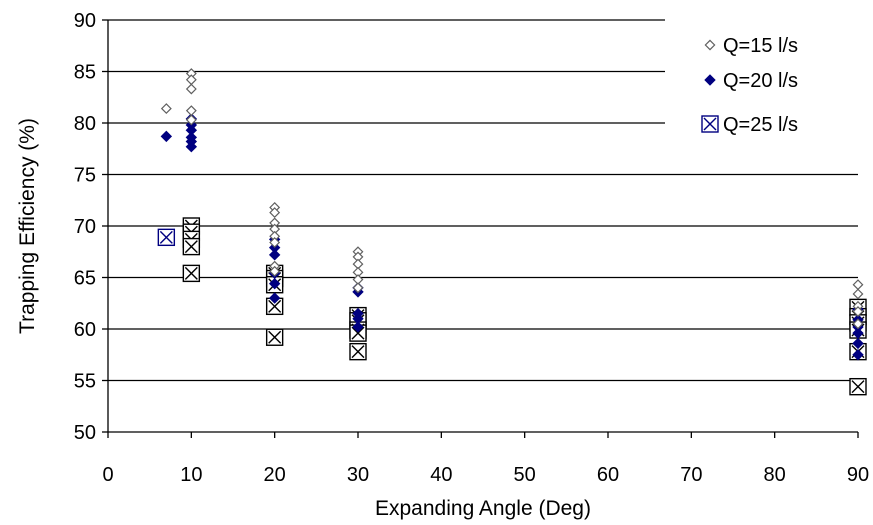 The height and width of the screenshot is (525, 873). I want to click on y-tick-label: 65, so click(85, 279).